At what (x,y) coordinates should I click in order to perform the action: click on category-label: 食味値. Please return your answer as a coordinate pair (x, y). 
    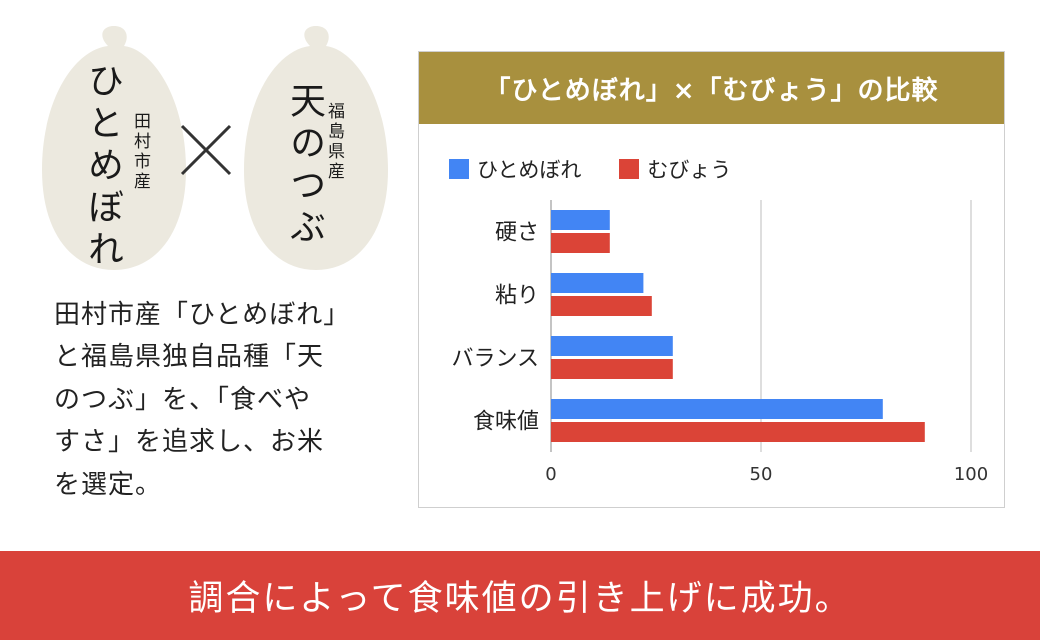
    Looking at the image, I should click on (506, 422).